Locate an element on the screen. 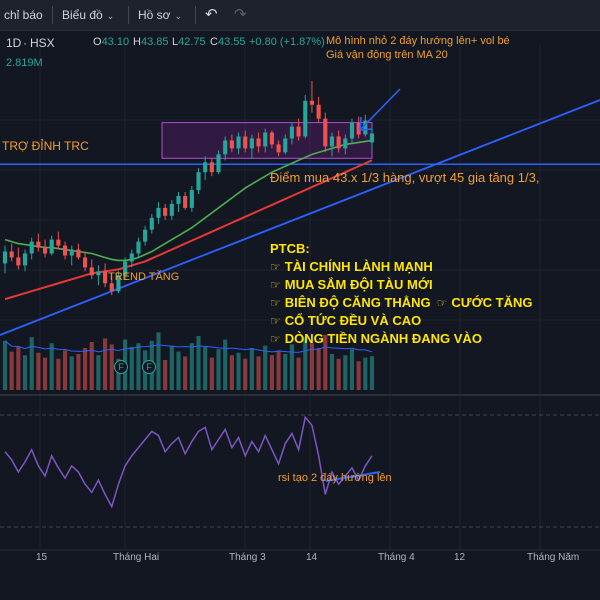 The height and width of the screenshot is (600, 600). close-value: 43.55 is located at coordinates (231, 42).